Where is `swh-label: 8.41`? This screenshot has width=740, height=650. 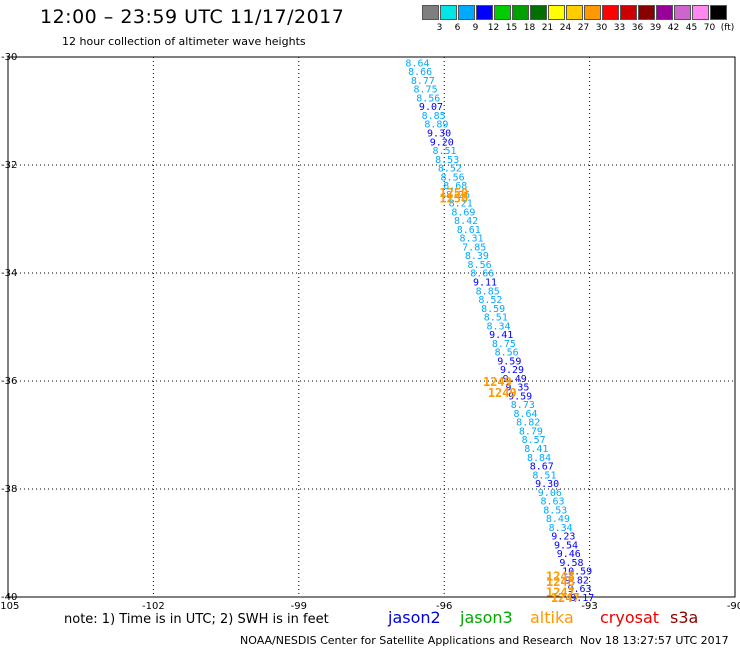
swh-label: 8.41 is located at coordinates (536, 449).